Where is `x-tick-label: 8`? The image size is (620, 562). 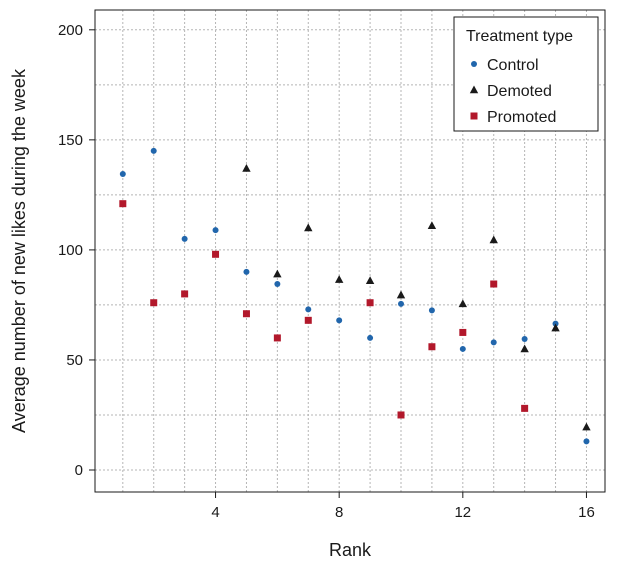
x-tick-label: 8 is located at coordinates (339, 512).